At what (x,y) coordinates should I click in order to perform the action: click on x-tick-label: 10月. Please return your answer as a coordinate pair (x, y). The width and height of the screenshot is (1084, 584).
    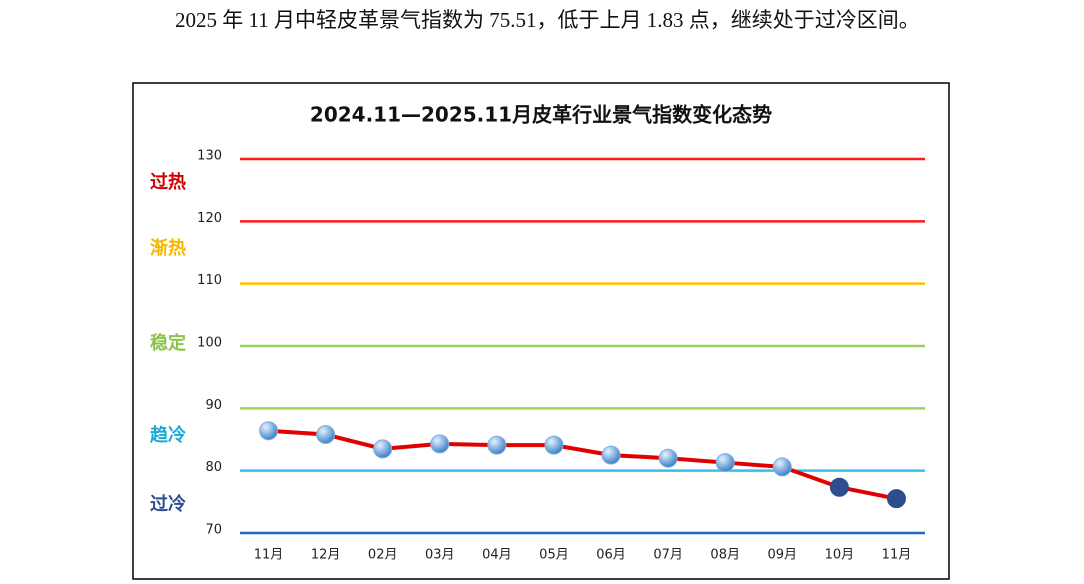
    Looking at the image, I should click on (840, 555).